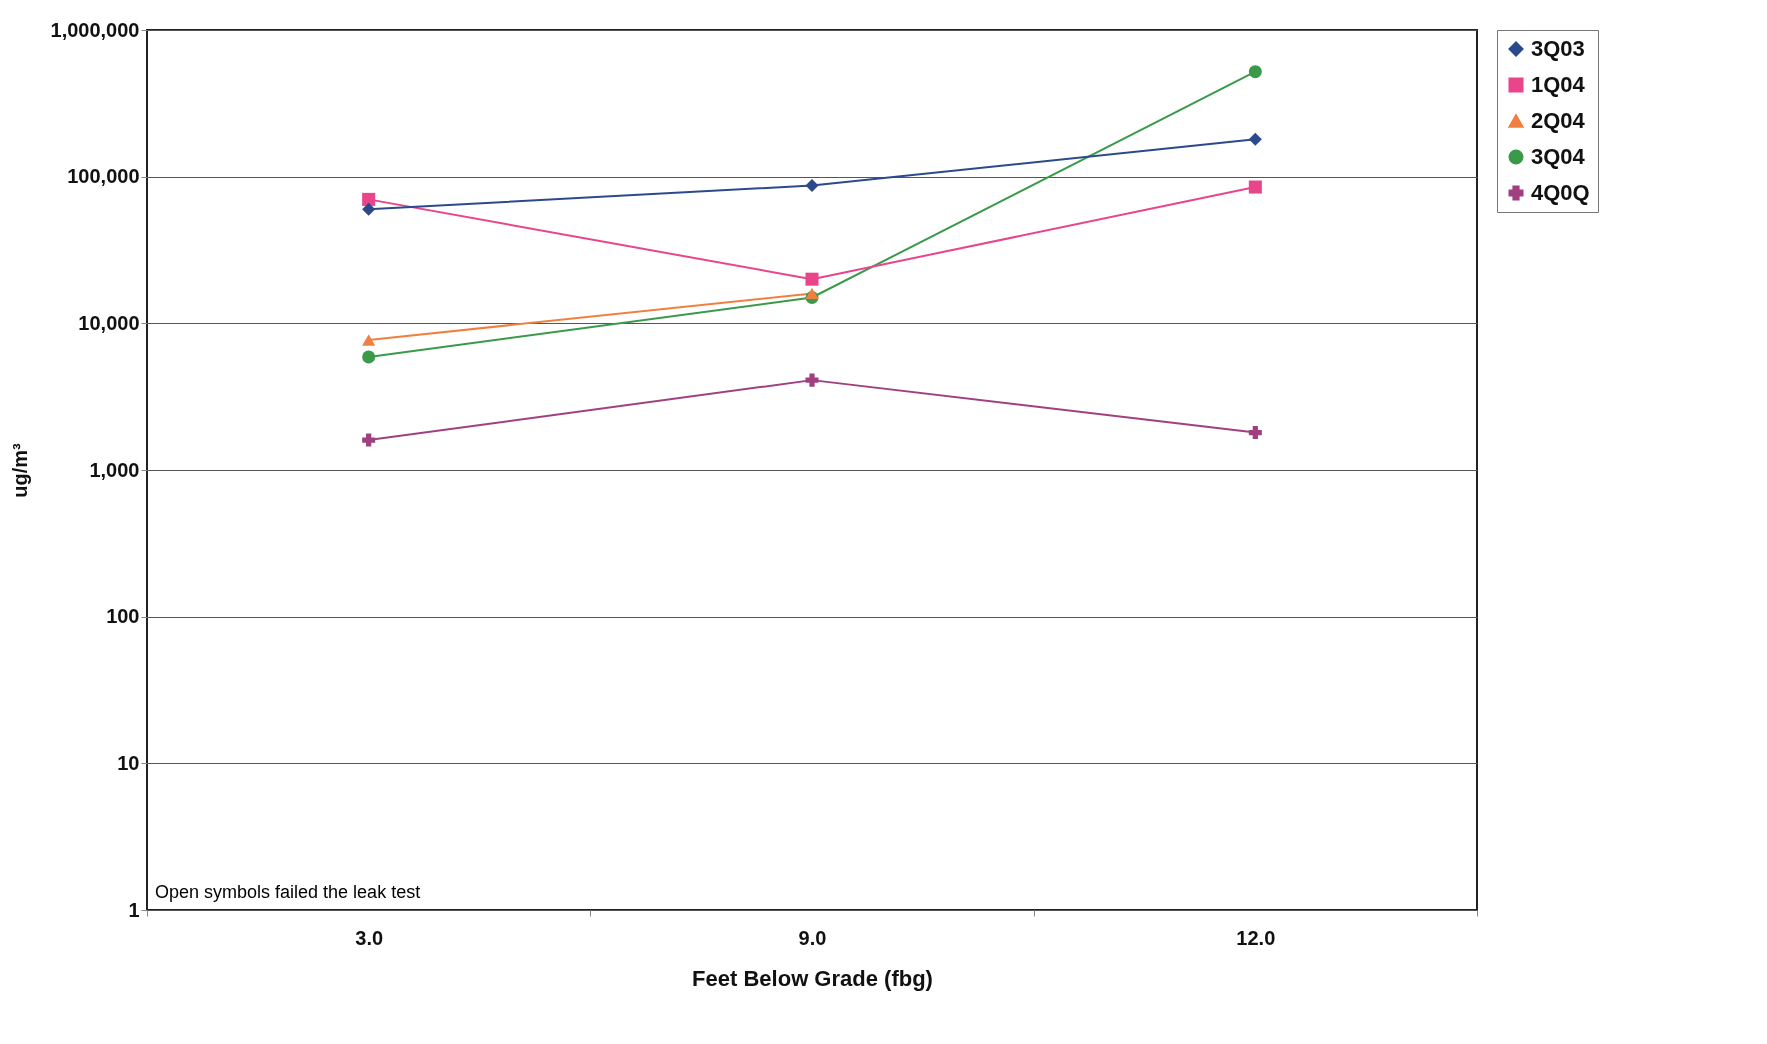  What do you see at coordinates (369, 937) in the screenshot?
I see `x-tick-label: 3.0` at bounding box center [369, 937].